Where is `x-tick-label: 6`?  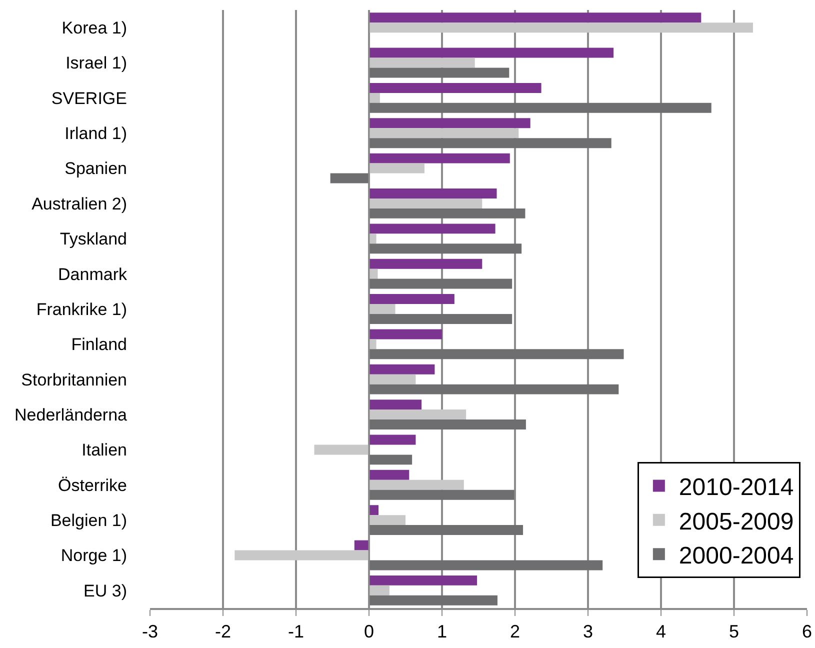 x-tick-label: 6 is located at coordinates (807, 631).